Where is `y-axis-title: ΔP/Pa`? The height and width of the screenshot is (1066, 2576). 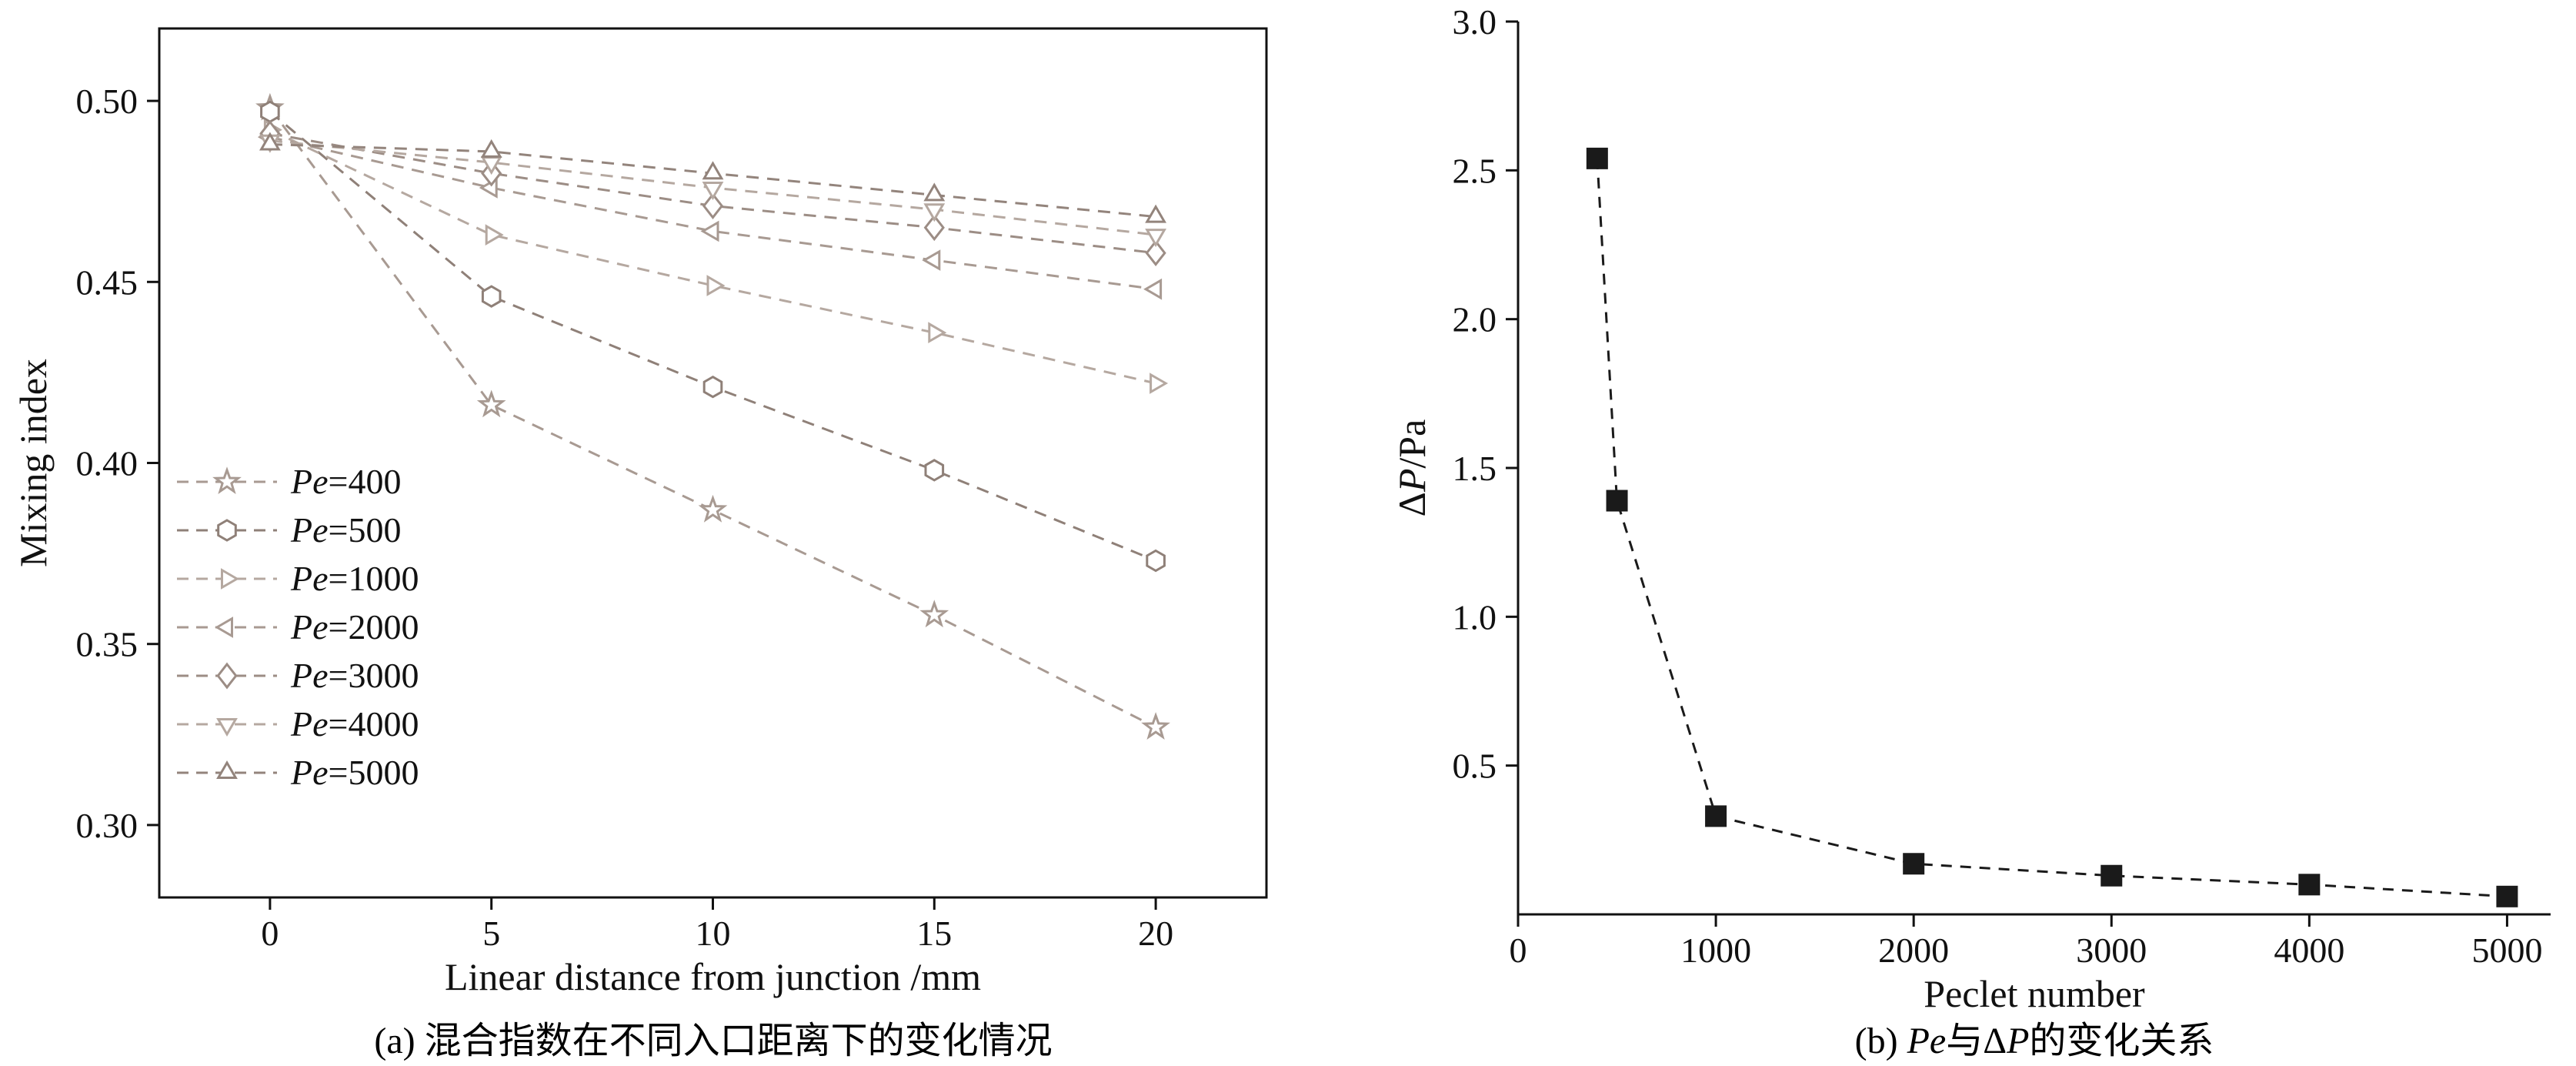
y-axis-title: ΔP/Pa is located at coordinates (1412, 468).